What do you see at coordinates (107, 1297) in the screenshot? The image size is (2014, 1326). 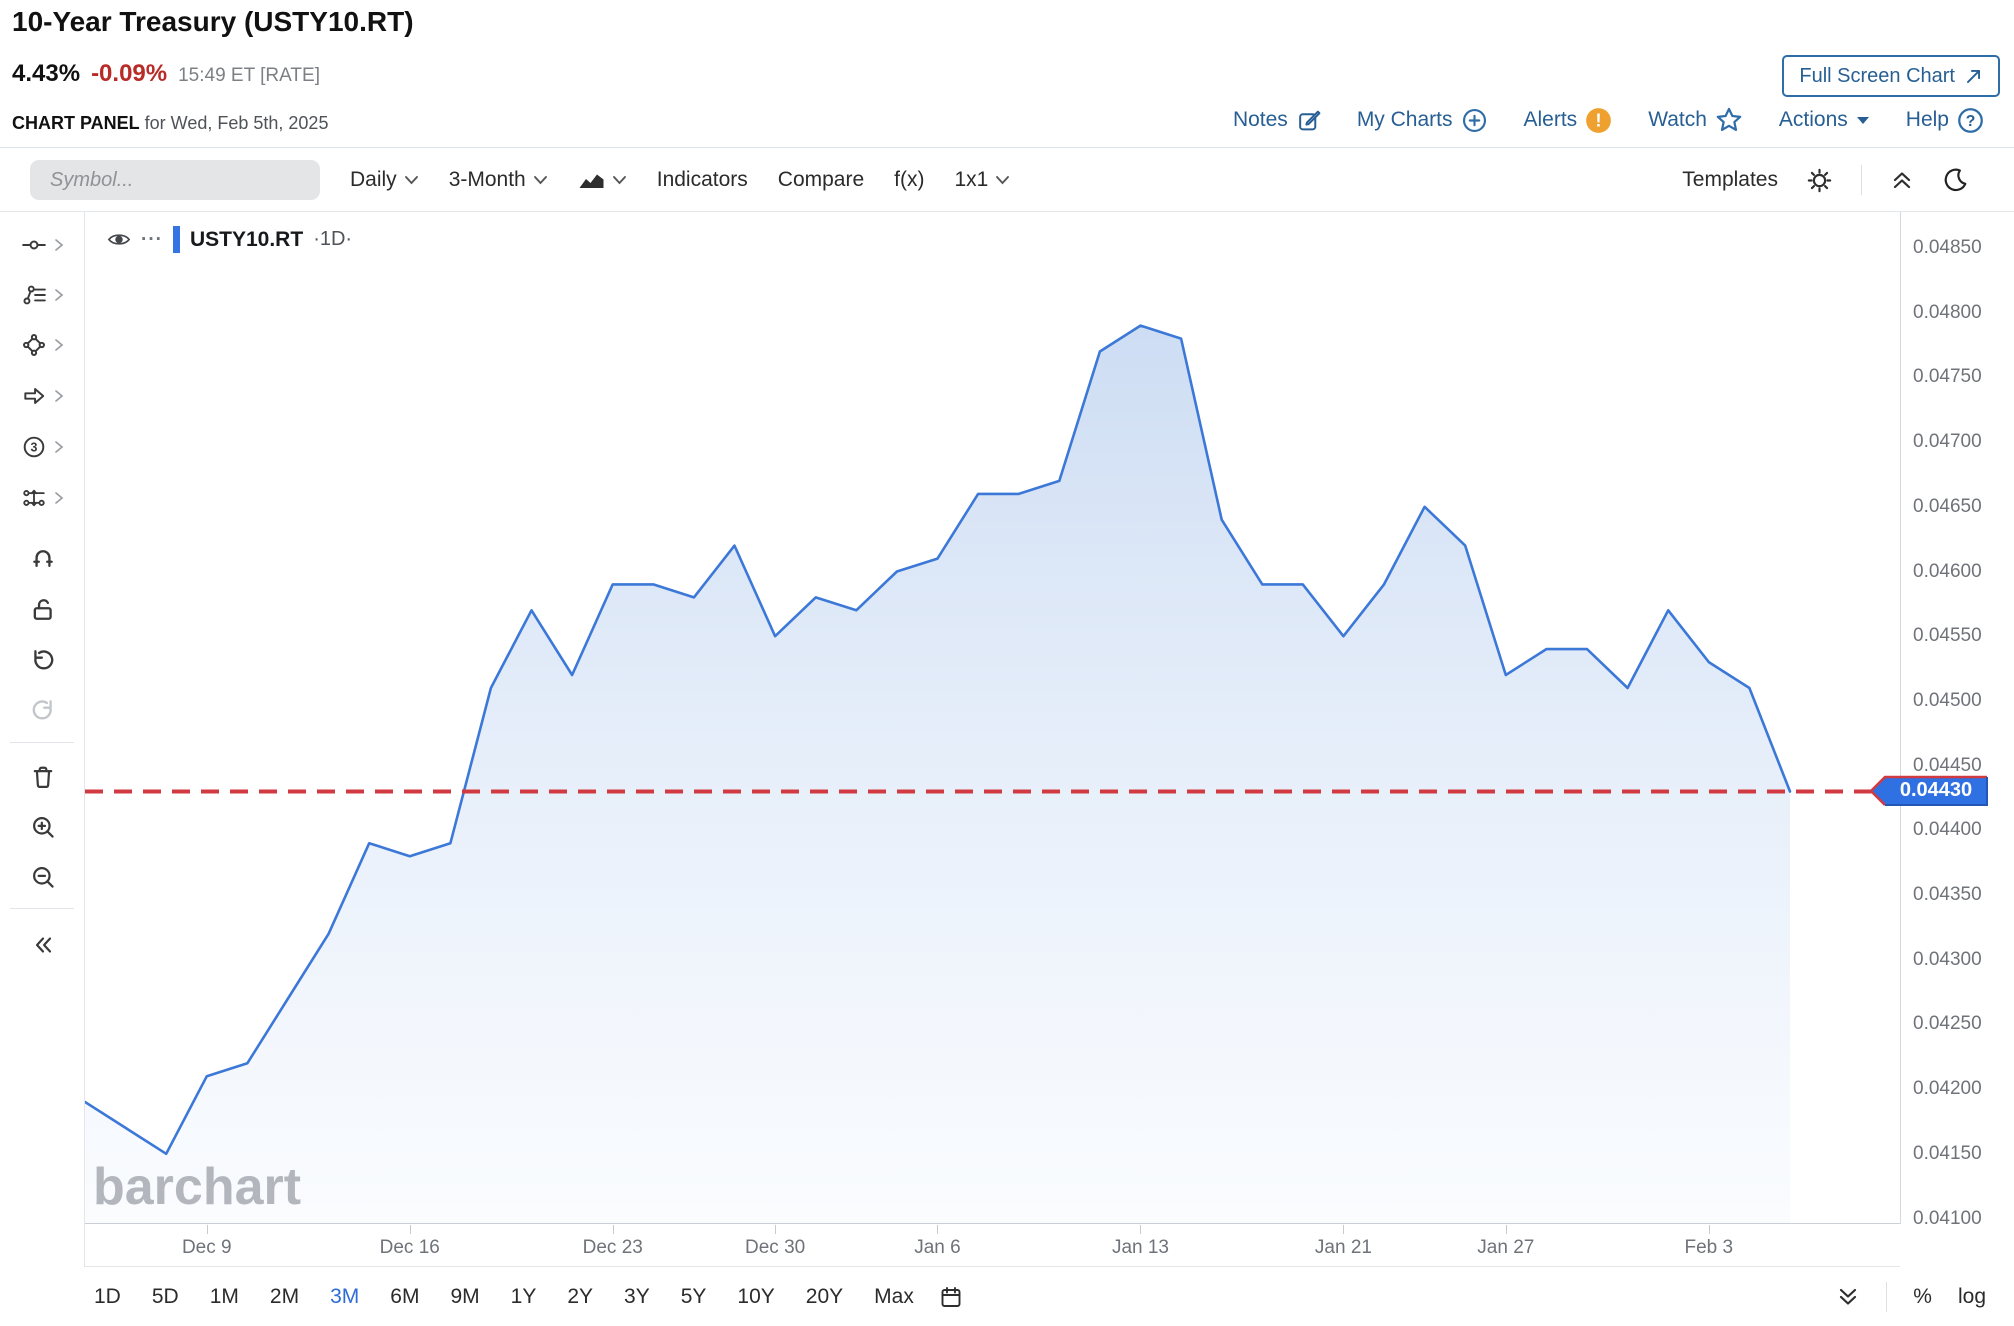 I see `range-button-1d: 1D` at bounding box center [107, 1297].